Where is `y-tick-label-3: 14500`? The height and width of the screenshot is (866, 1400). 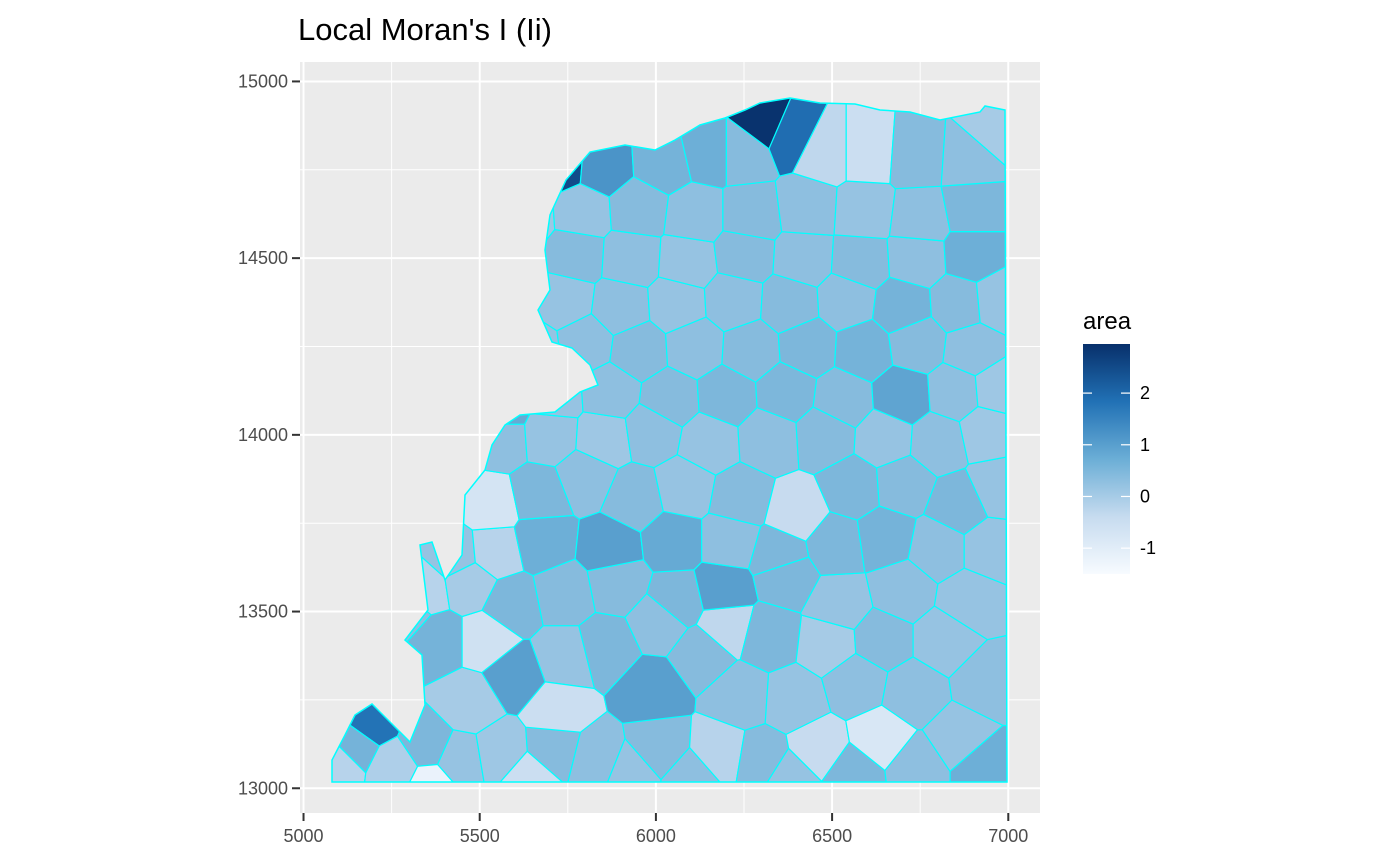 y-tick-label-3: 14500 is located at coordinates (263, 258).